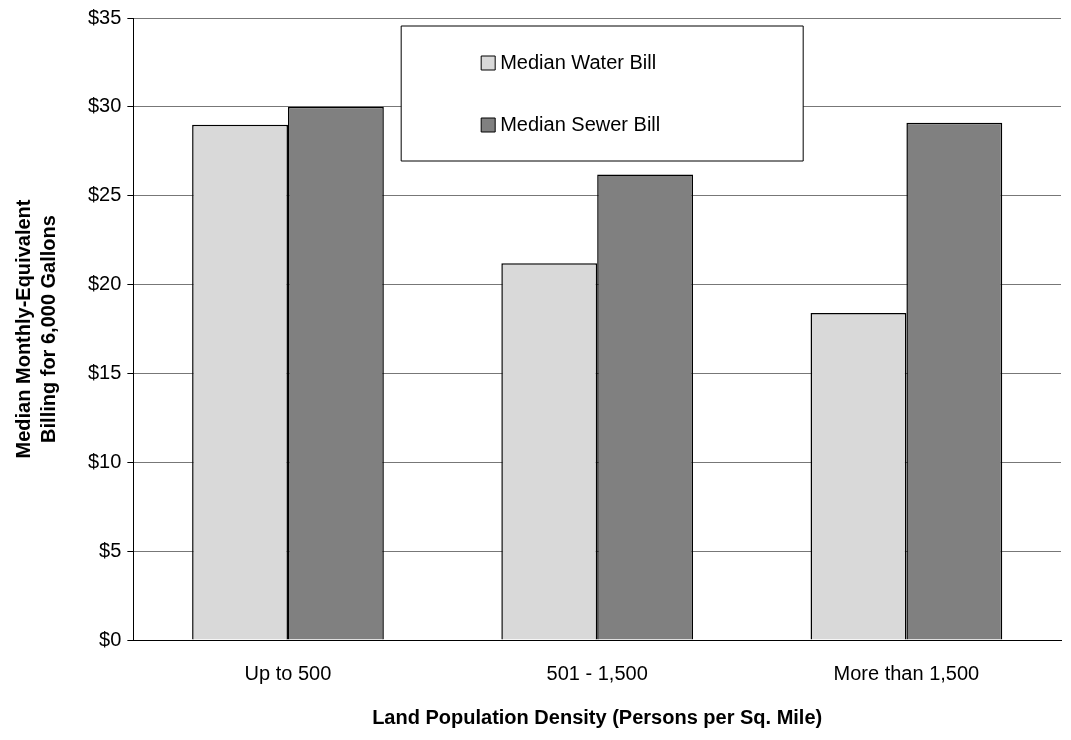 This screenshot has height=740, width=1071. Describe the element at coordinates (104, 371) in the screenshot. I see `y-tick-label: $15` at that location.